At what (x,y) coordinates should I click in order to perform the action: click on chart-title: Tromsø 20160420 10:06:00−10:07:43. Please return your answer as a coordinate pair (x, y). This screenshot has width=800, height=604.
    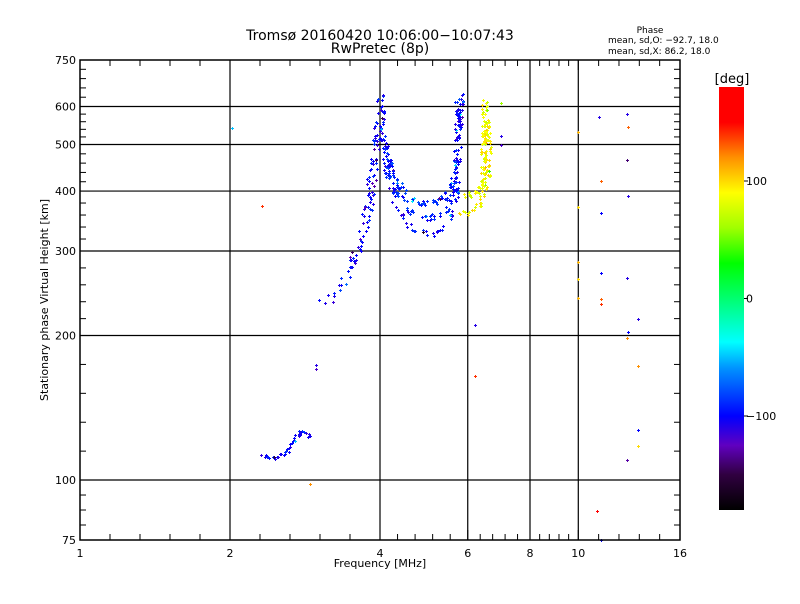
    Looking at the image, I should click on (379, 36).